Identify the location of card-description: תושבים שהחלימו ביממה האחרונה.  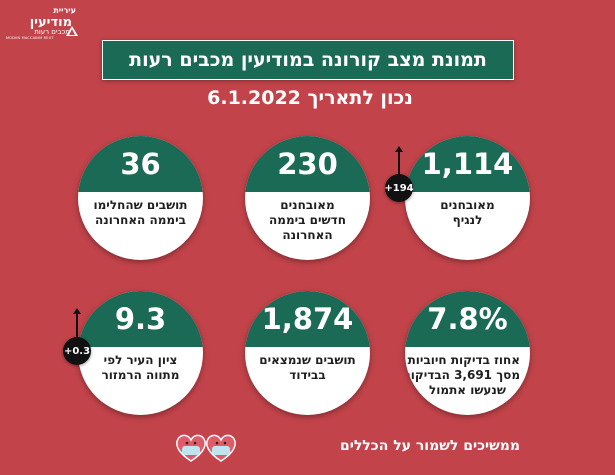
(140, 212).